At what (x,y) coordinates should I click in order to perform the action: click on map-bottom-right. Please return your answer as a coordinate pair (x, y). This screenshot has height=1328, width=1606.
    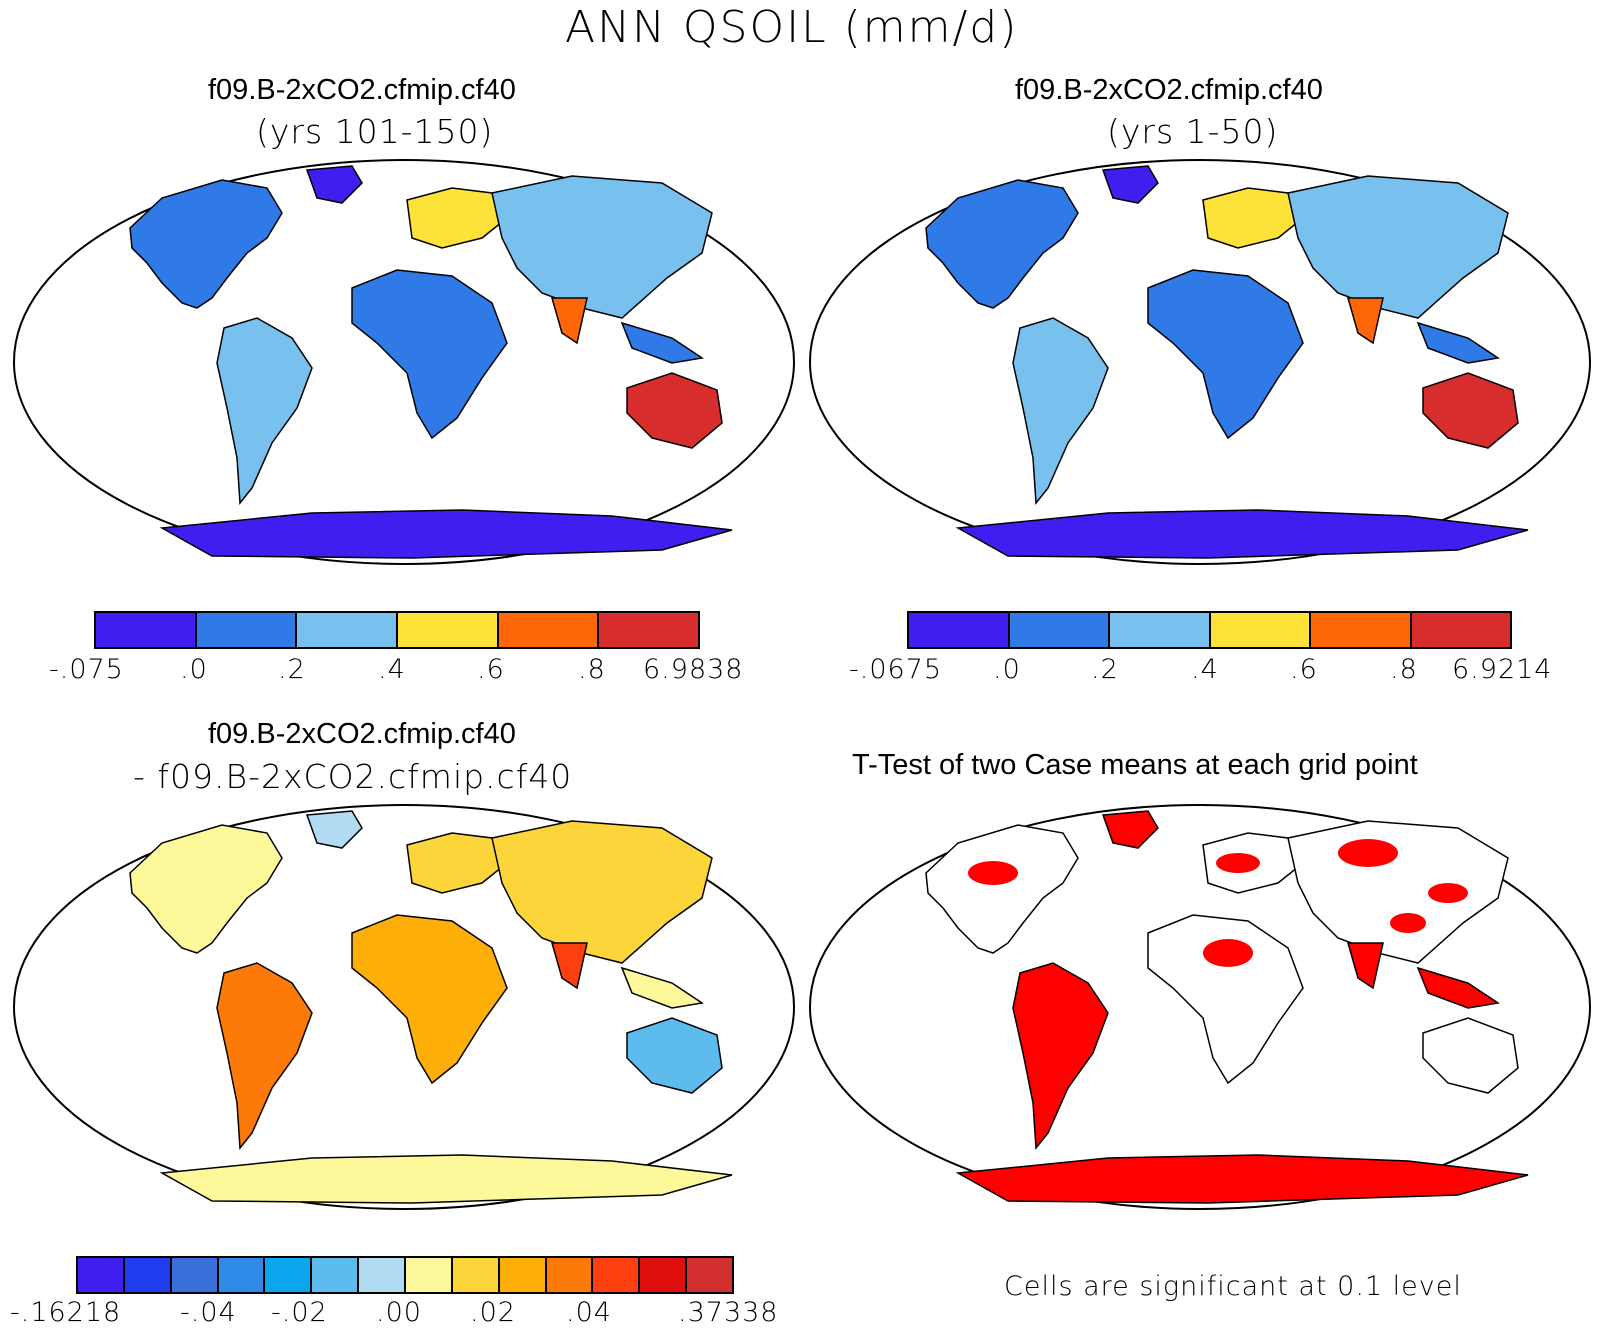
    Looking at the image, I should click on (1200, 1007).